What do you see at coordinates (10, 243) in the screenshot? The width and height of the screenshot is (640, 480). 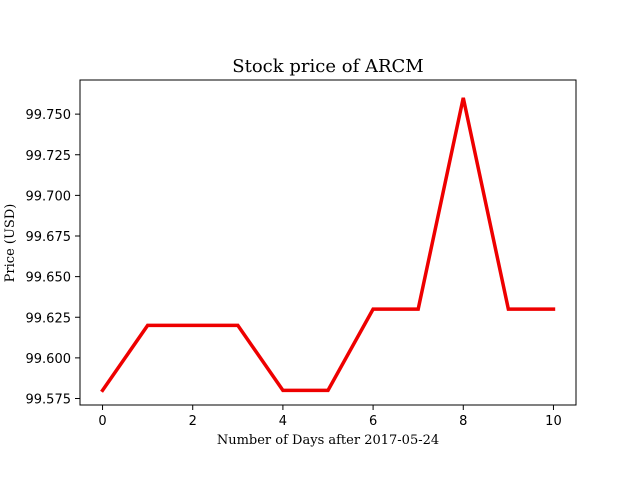 I see `y-axis-label: Price (USD)` at bounding box center [10, 243].